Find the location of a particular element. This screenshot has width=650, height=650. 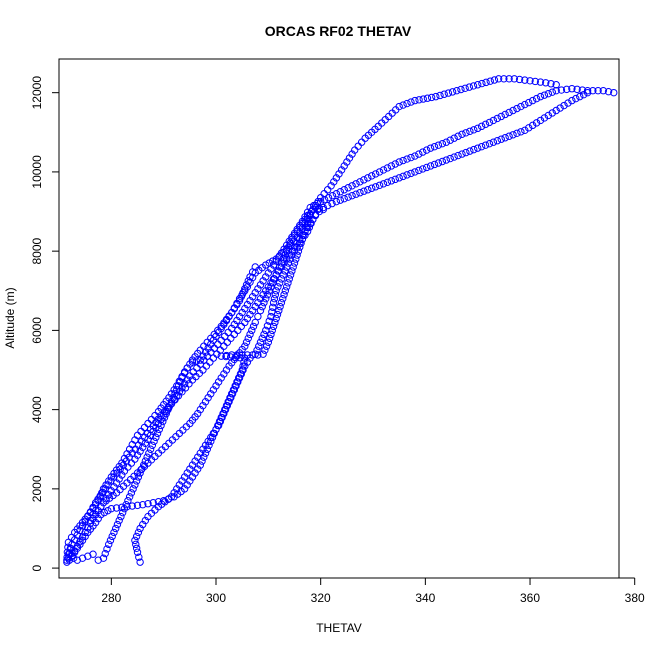

x-tick-label: 360 is located at coordinates (530, 598).